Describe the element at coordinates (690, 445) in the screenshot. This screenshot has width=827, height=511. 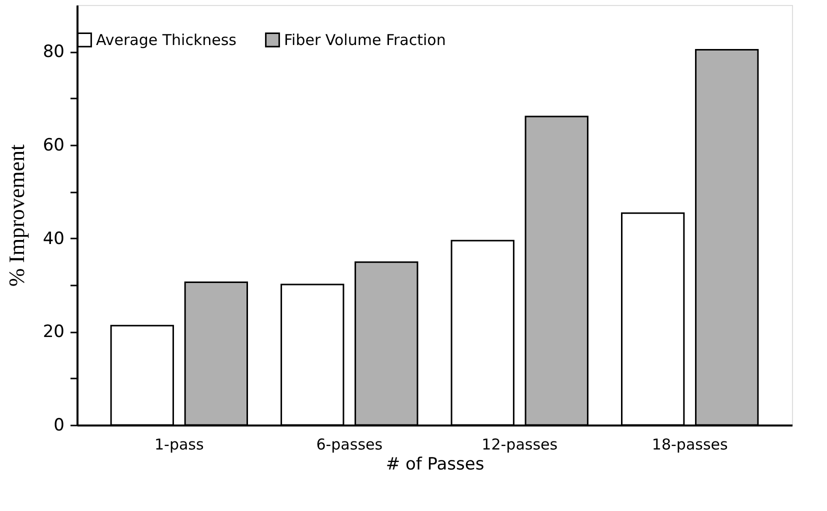
I see `x-tick-label: 18-passes` at that location.